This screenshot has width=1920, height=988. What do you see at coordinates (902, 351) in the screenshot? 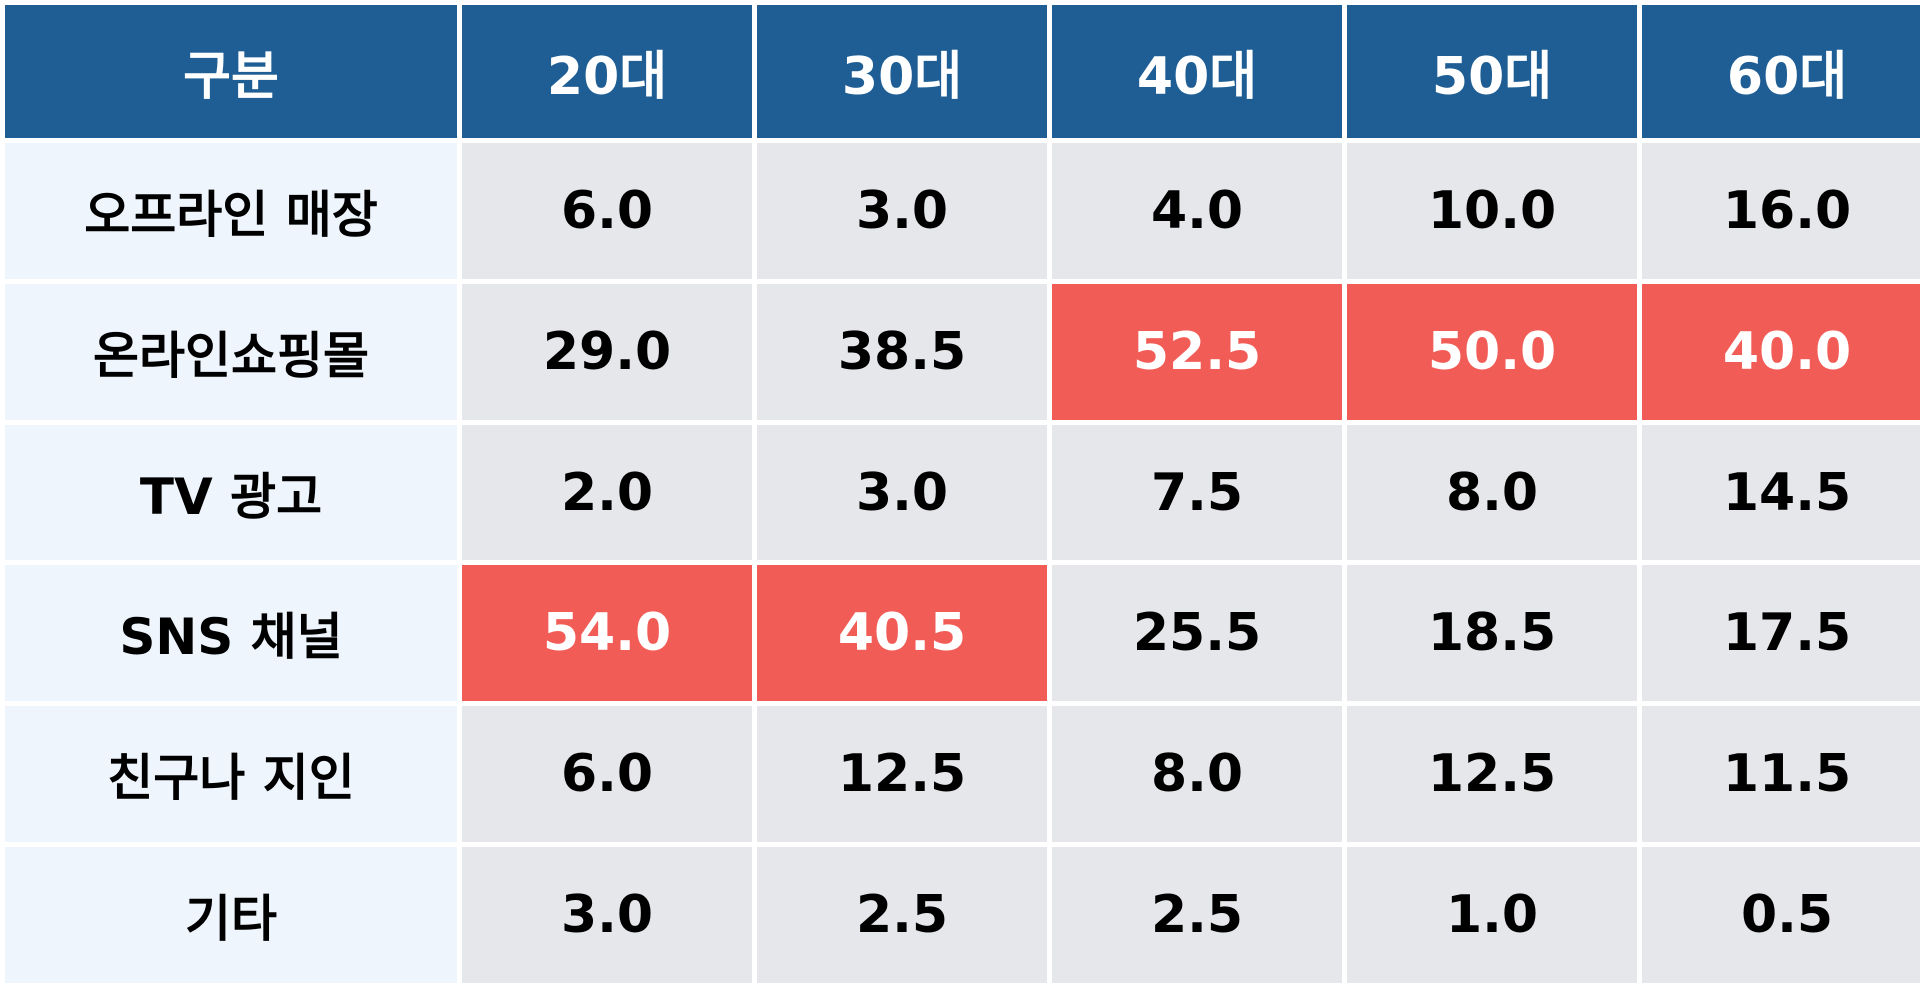
I see `data-cell: 38.5` at bounding box center [902, 351].